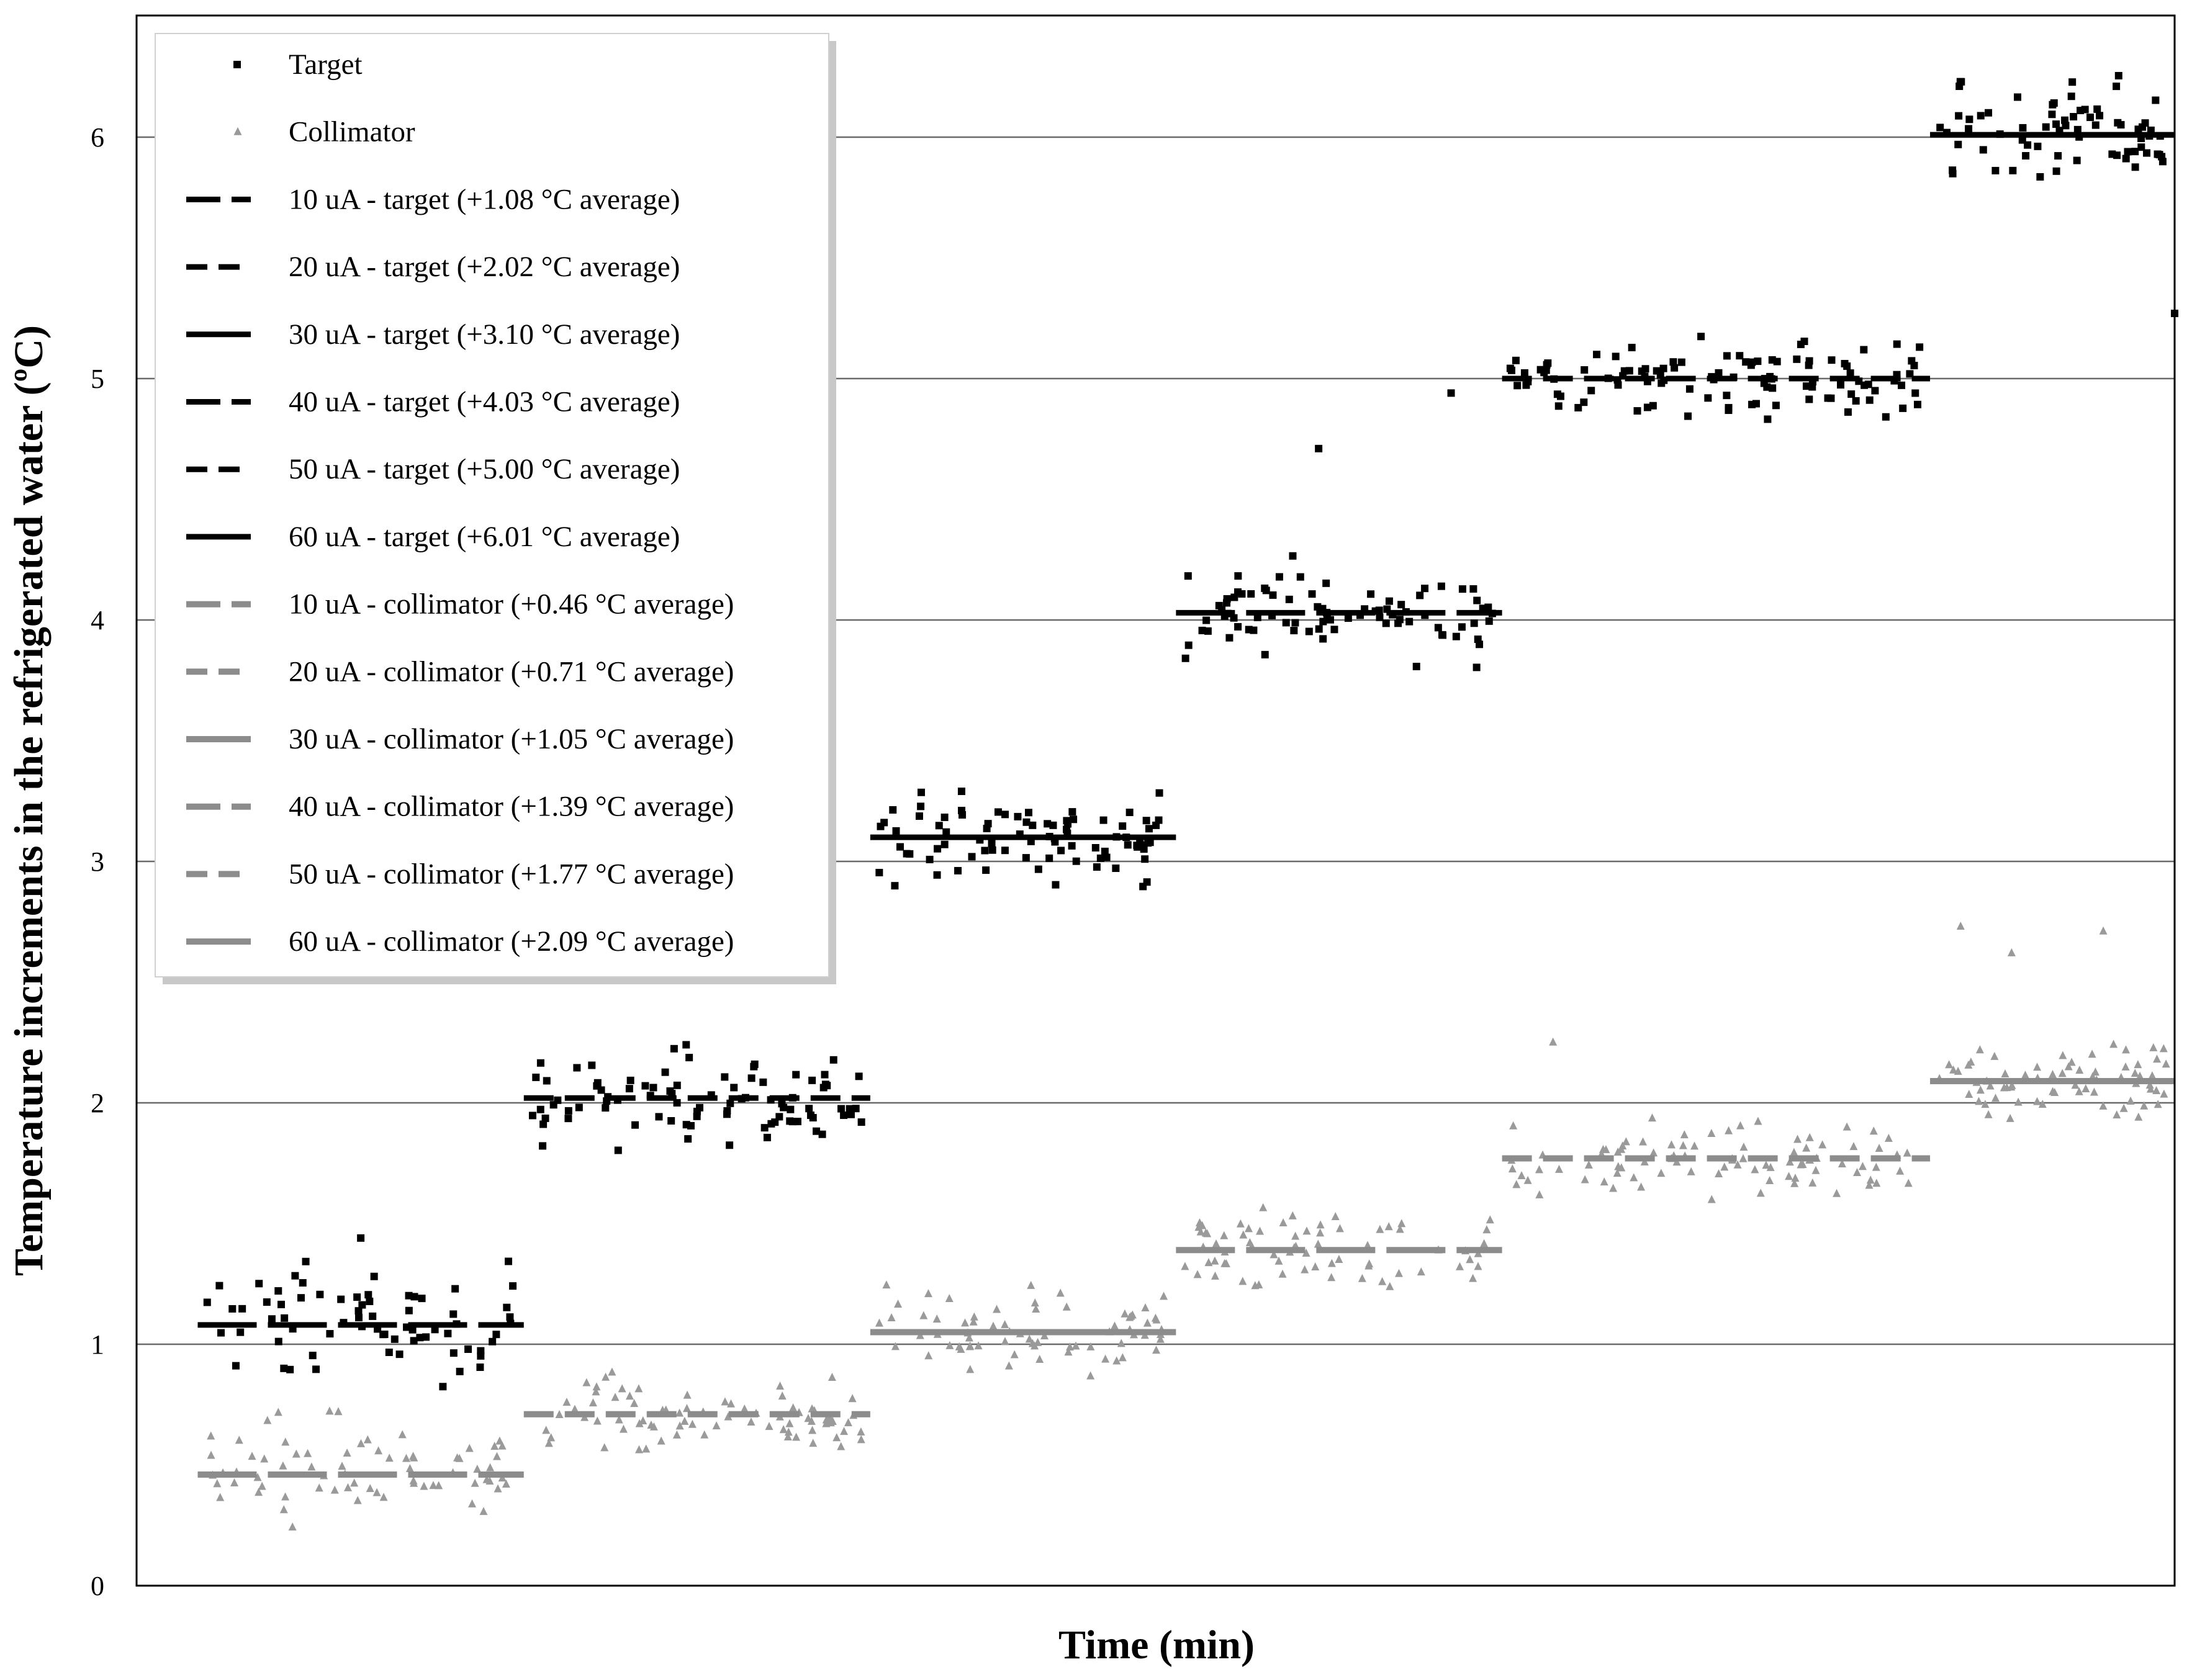  What do you see at coordinates (511, 874) in the screenshot?
I see `legend-label: 50 uA - collimator (+1.77 °C average)` at bounding box center [511, 874].